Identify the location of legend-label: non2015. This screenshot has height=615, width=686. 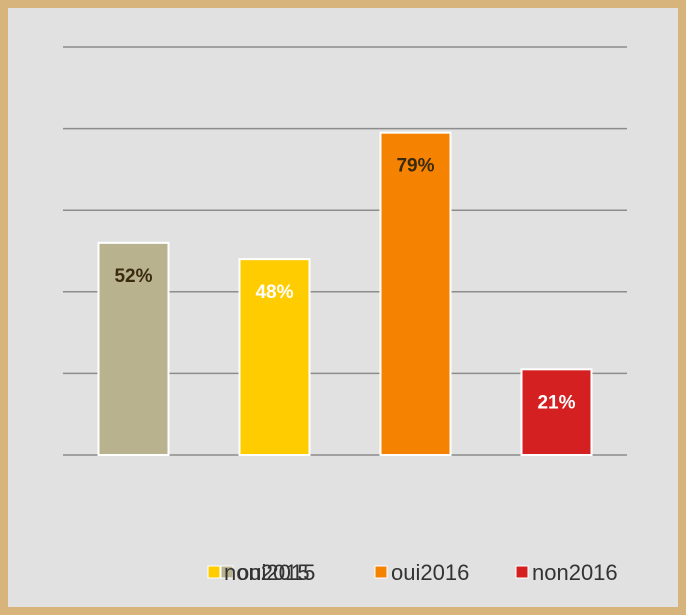
(267, 572).